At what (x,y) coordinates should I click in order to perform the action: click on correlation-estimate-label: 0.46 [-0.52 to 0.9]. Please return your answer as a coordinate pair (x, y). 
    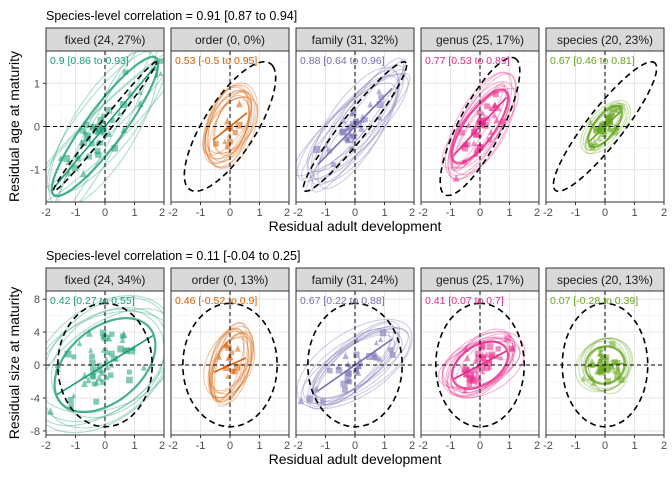
    Looking at the image, I should click on (216, 301).